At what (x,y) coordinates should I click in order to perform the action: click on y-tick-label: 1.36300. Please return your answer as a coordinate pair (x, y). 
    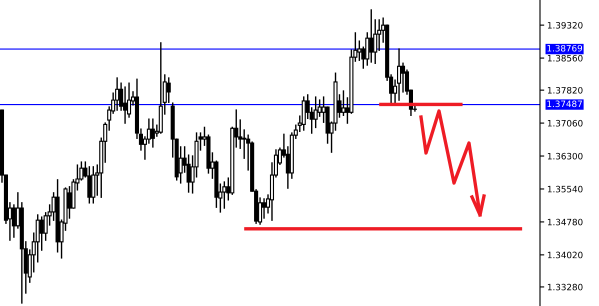
    Looking at the image, I should click on (565, 156).